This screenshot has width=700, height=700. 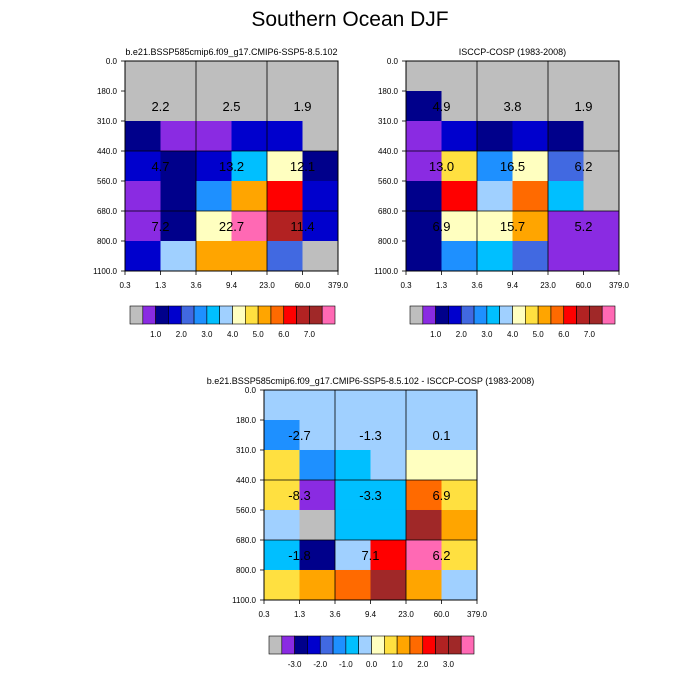 What do you see at coordinates (441, 435) in the screenshot?
I see `block-value-label: 0.1` at bounding box center [441, 435].